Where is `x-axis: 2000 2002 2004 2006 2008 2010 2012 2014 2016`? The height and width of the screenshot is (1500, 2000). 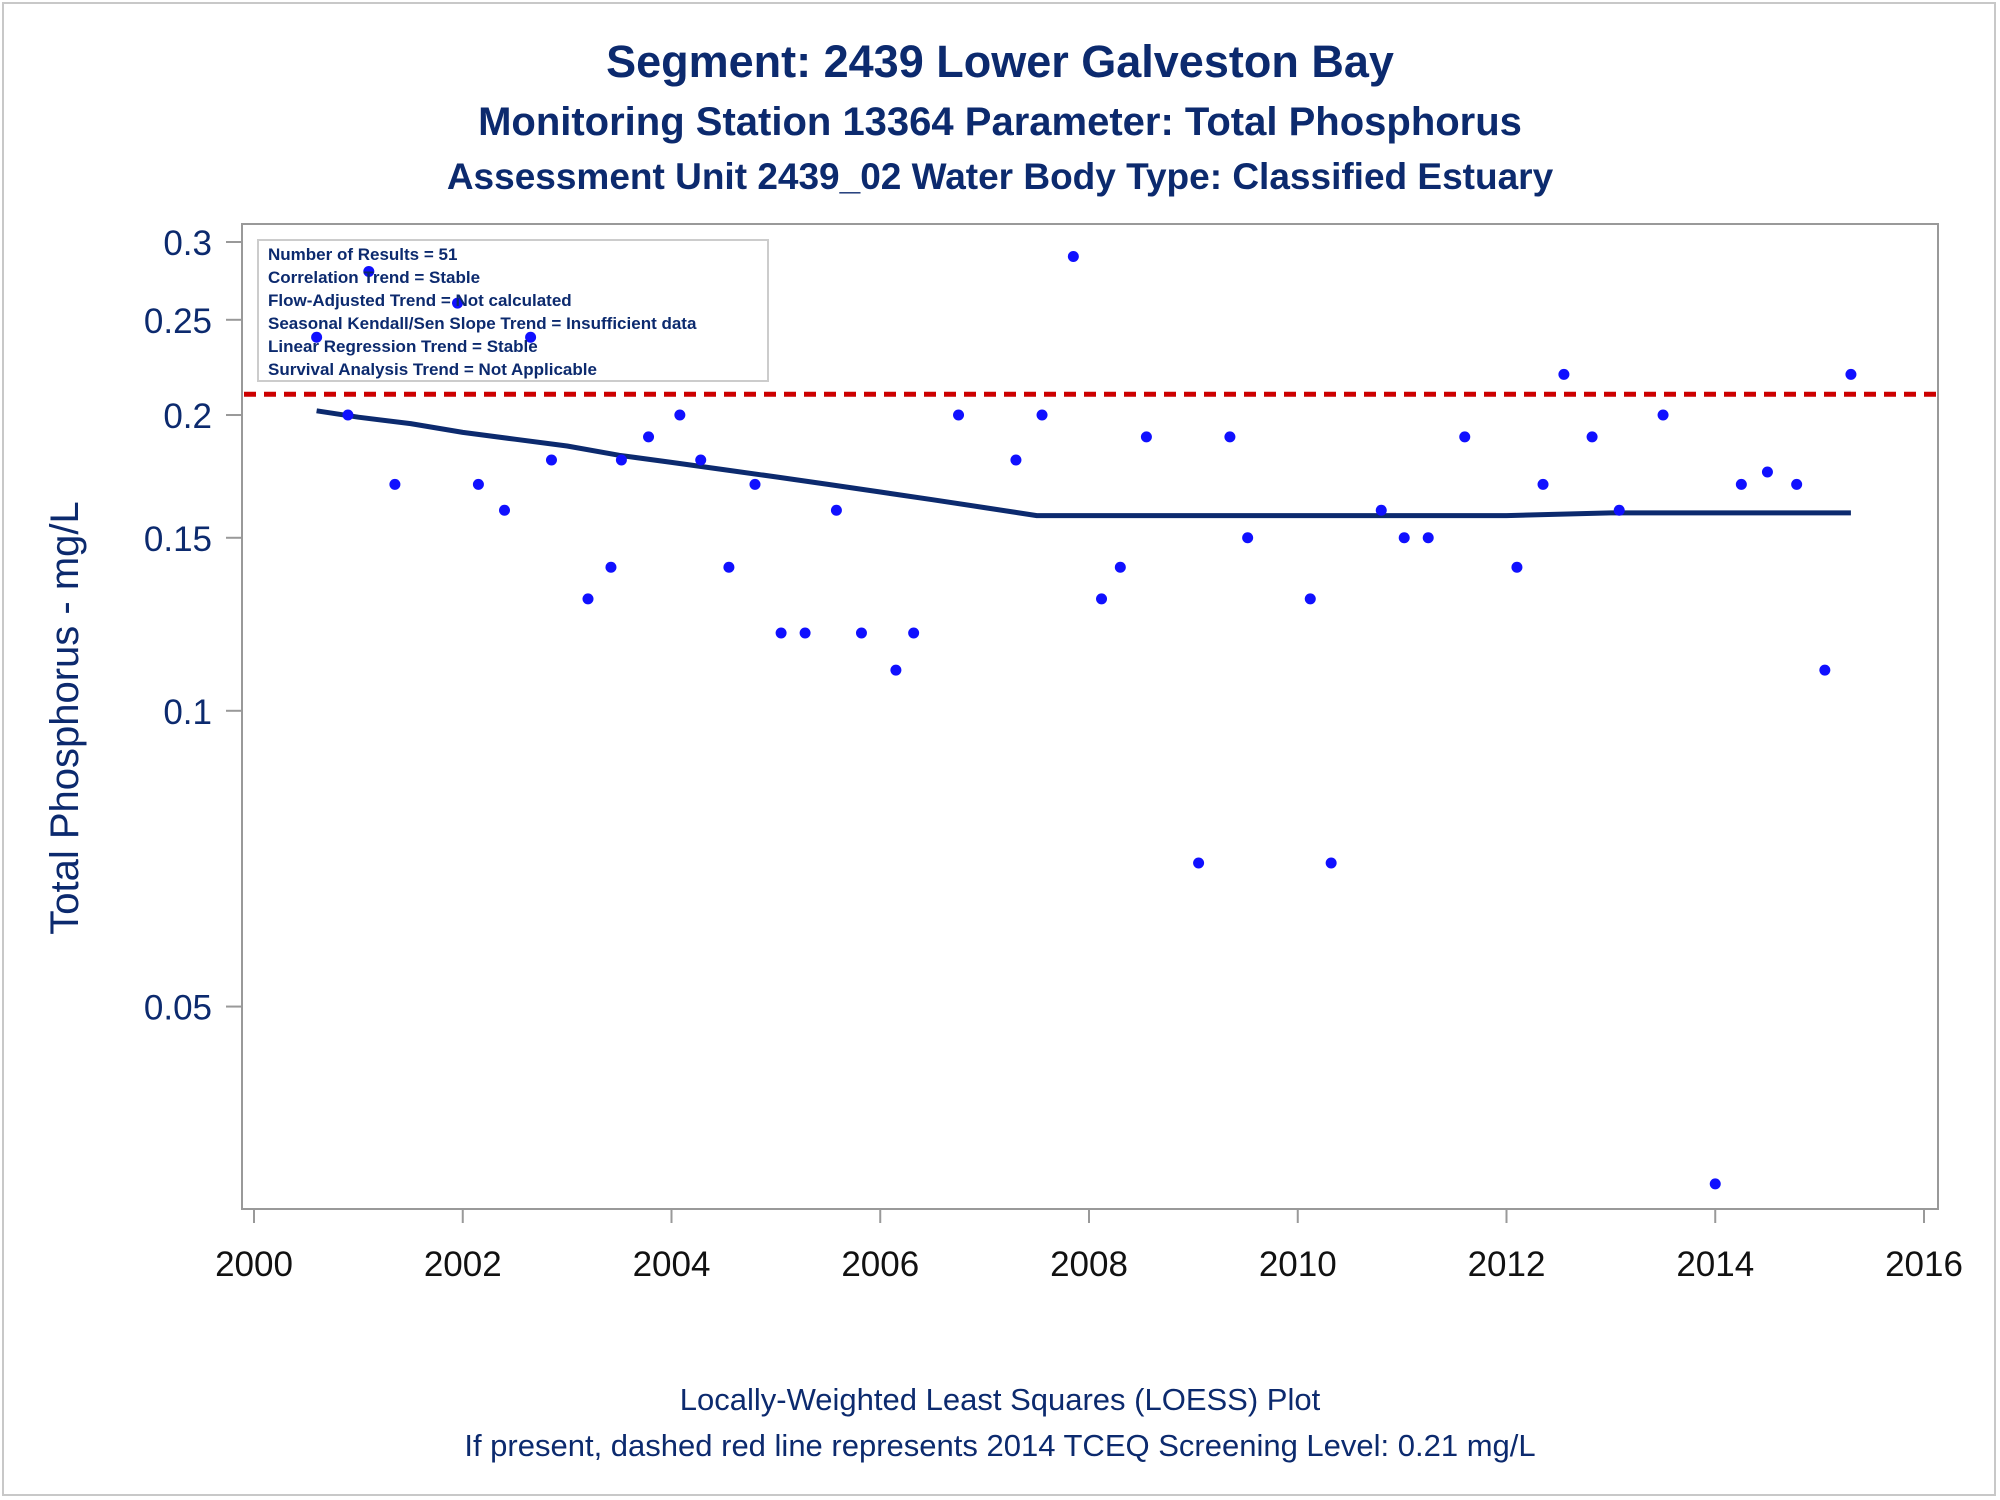 x-axis: 2000 2002 2004 2006 2008 2010 2012 2014 2016 is located at coordinates (1089, 1246).